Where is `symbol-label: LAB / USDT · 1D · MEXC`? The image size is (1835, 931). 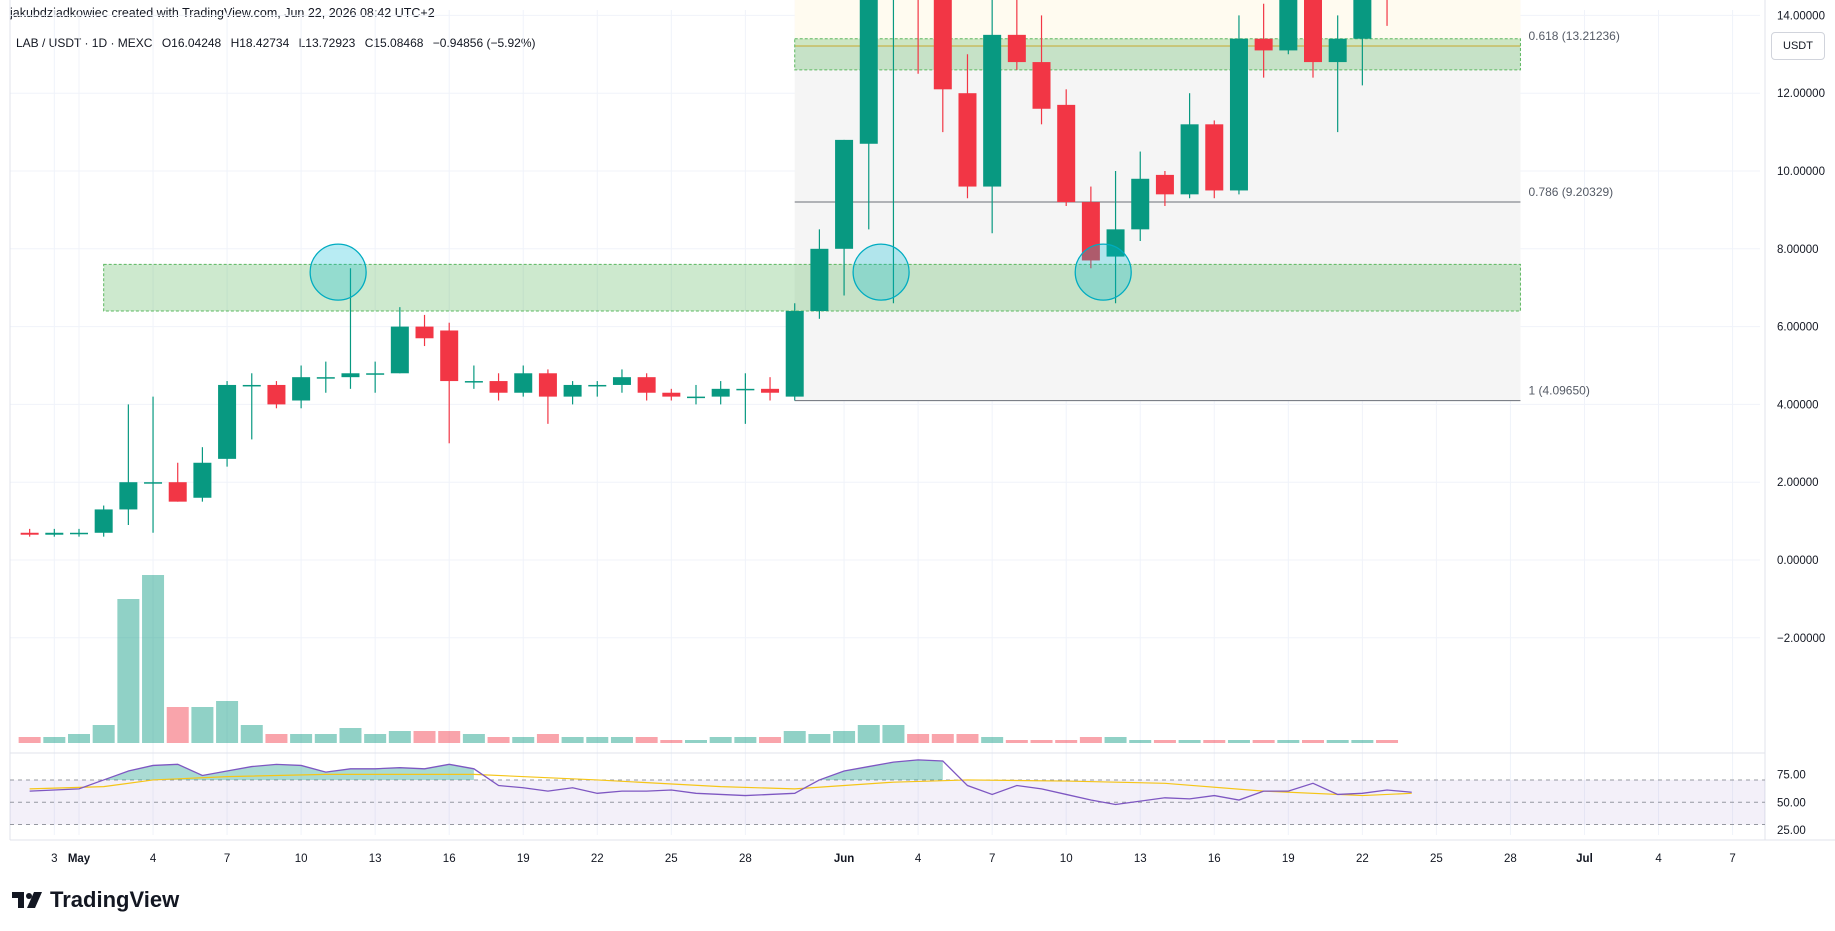
symbol-label: LAB / USDT · 1D · MEXC is located at coordinates (84, 43).